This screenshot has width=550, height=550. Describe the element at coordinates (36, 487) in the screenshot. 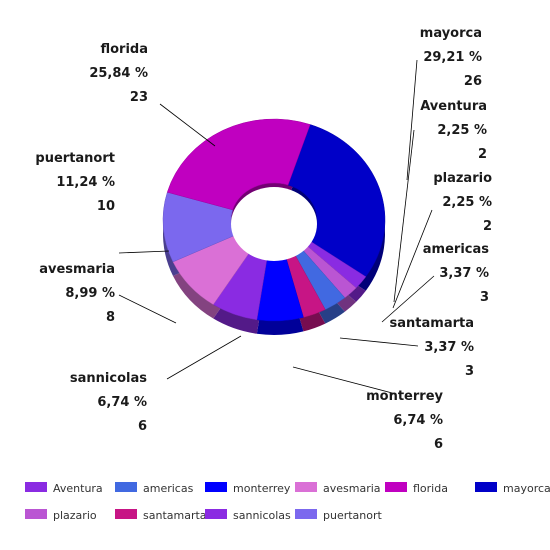

I see `legend-swatch-aventura` at that location.